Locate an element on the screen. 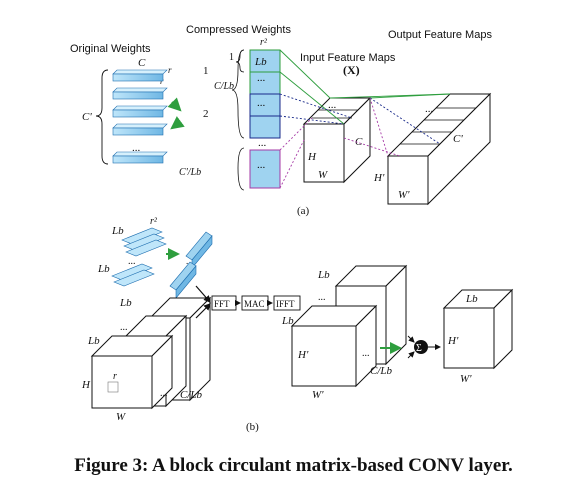 The width and height of the screenshot is (587, 493). cprime-over-lb-label: C'/Lb is located at coordinates (190, 172).